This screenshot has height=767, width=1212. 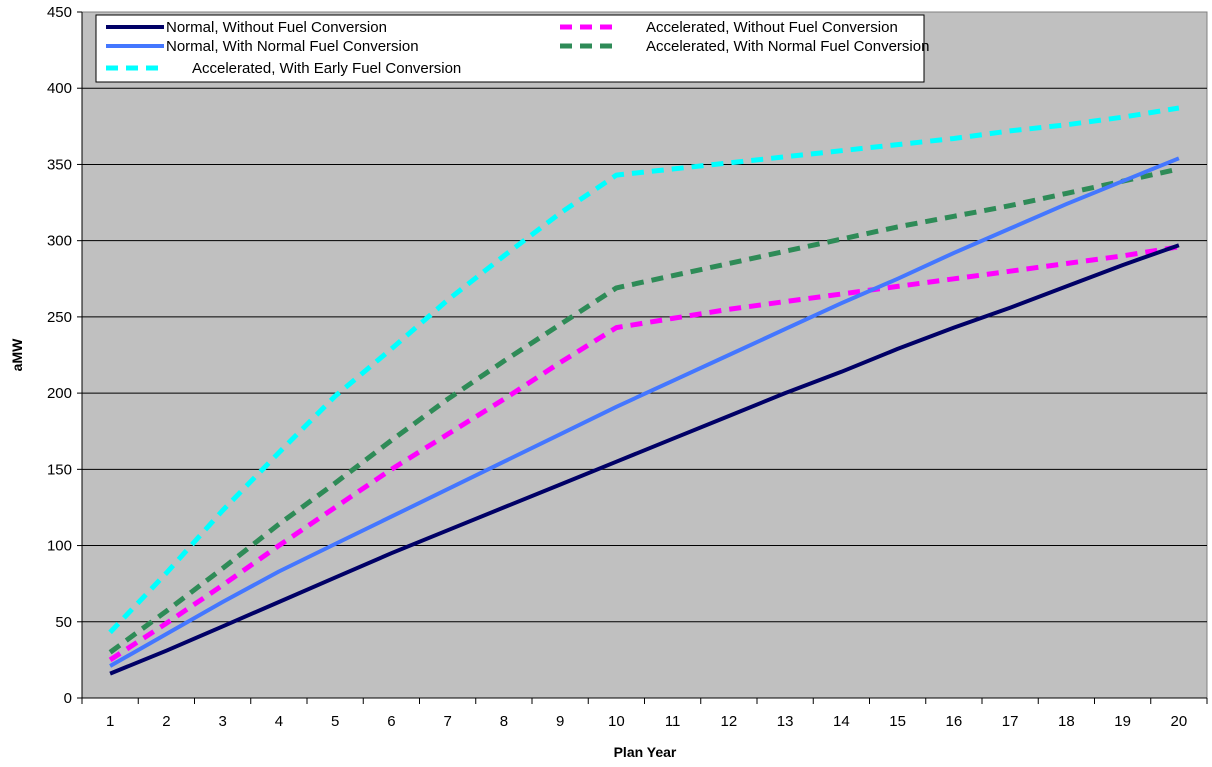 I want to click on y-tick-label: 0, so click(x=68, y=698).